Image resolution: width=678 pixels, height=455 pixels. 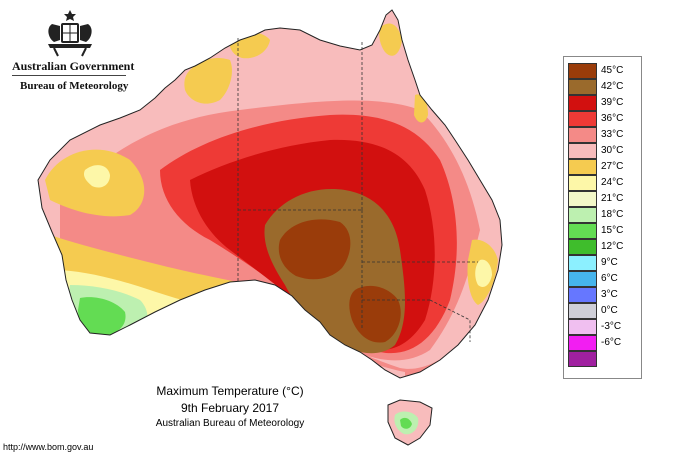 I want to click on legend-frame, so click(x=602, y=217).